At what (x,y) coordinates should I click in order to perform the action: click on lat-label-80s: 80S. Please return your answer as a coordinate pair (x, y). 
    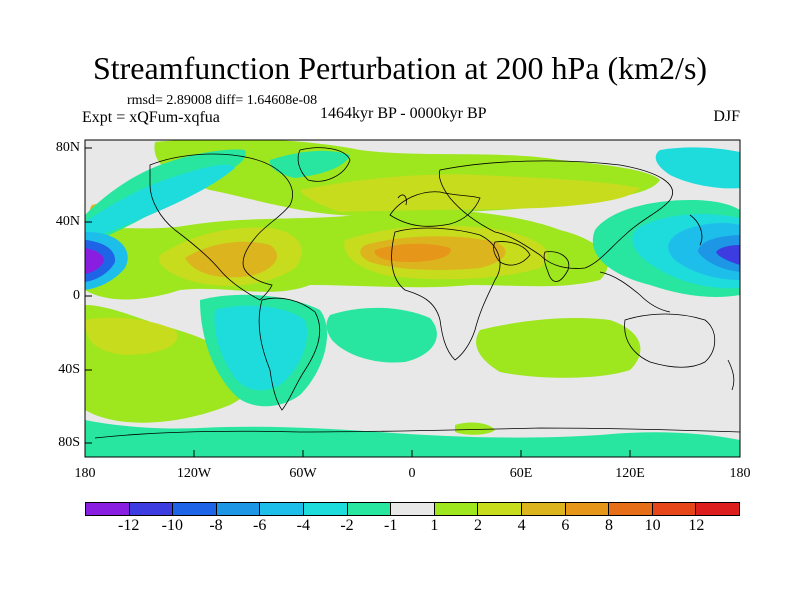
    Looking at the image, I should click on (69, 442).